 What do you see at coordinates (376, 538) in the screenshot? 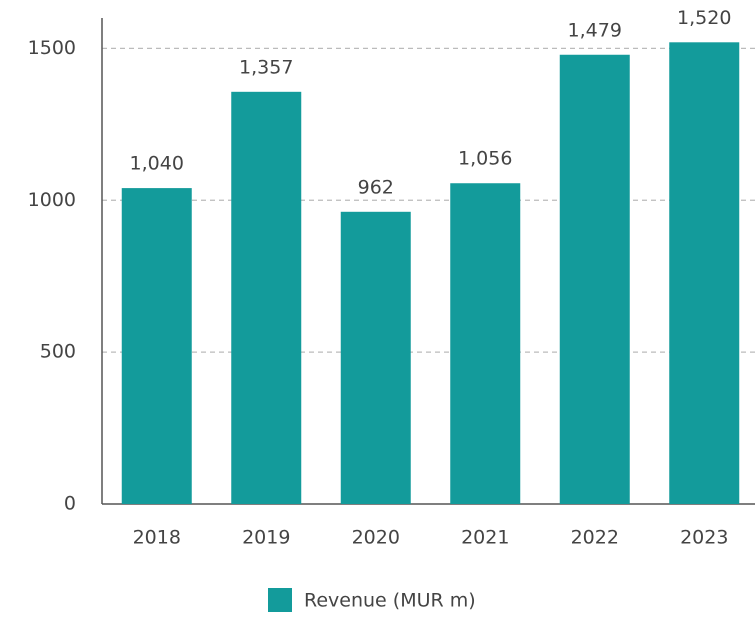
I see `x-tick-label: 2020` at bounding box center [376, 538].